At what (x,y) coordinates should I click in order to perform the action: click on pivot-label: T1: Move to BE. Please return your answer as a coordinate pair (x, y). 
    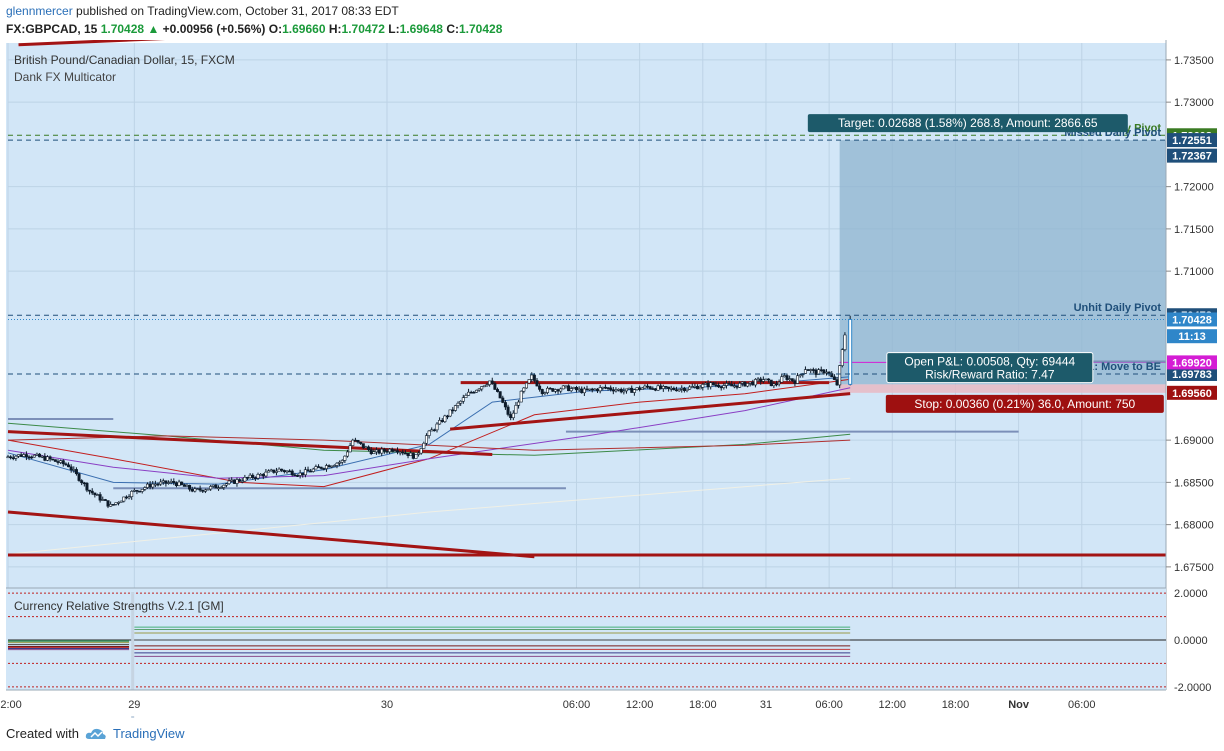
    Looking at the image, I should click on (1121, 367).